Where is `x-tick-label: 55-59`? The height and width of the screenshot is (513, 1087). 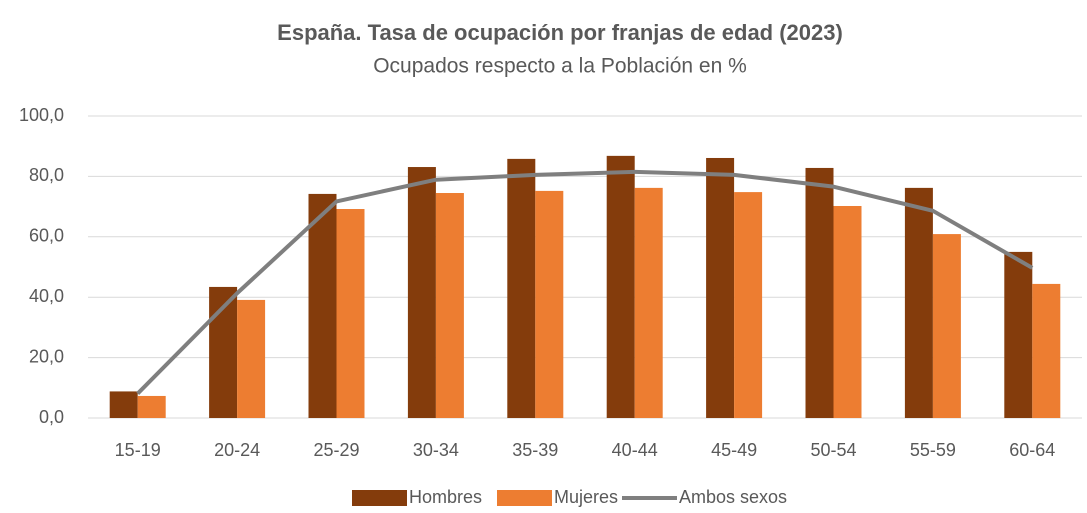 x-tick-label: 55-59 is located at coordinates (933, 450).